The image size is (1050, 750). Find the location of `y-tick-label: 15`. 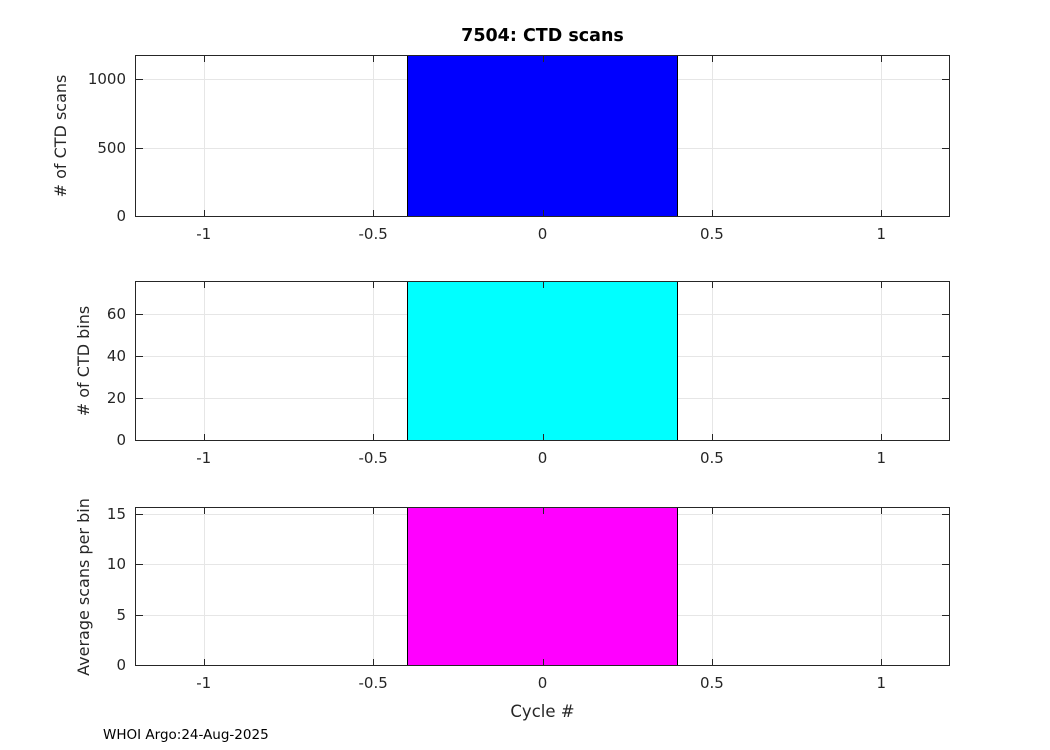

y-tick-label: 15 is located at coordinates (116, 514).